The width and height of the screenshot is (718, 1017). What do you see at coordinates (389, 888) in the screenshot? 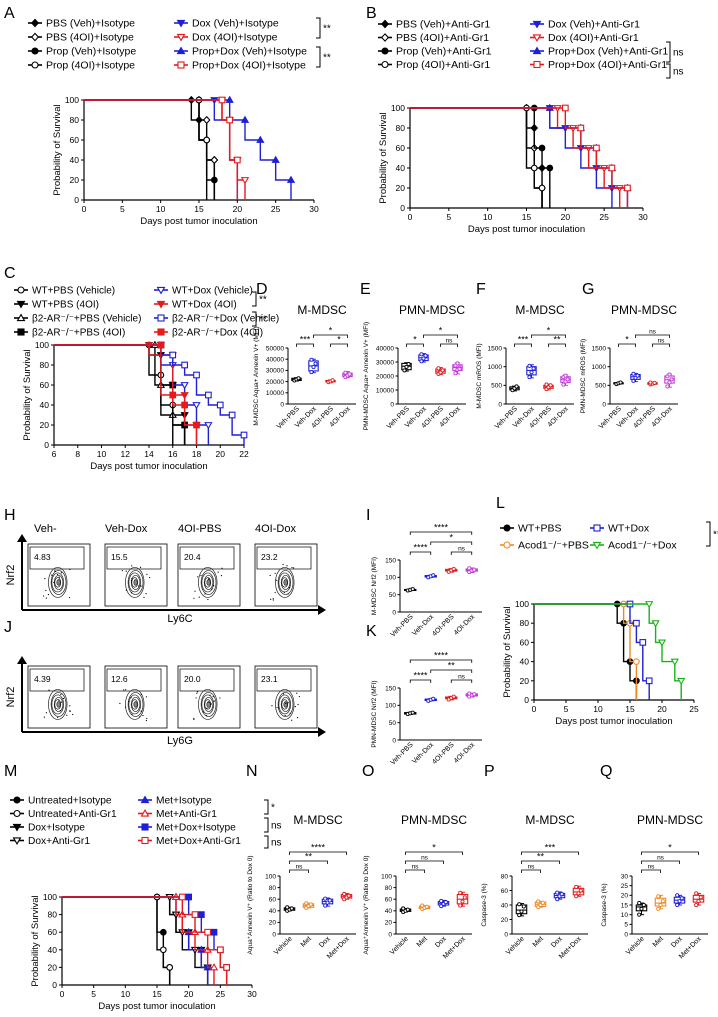
I see `y-tick-label: 80` at bounding box center [389, 888].